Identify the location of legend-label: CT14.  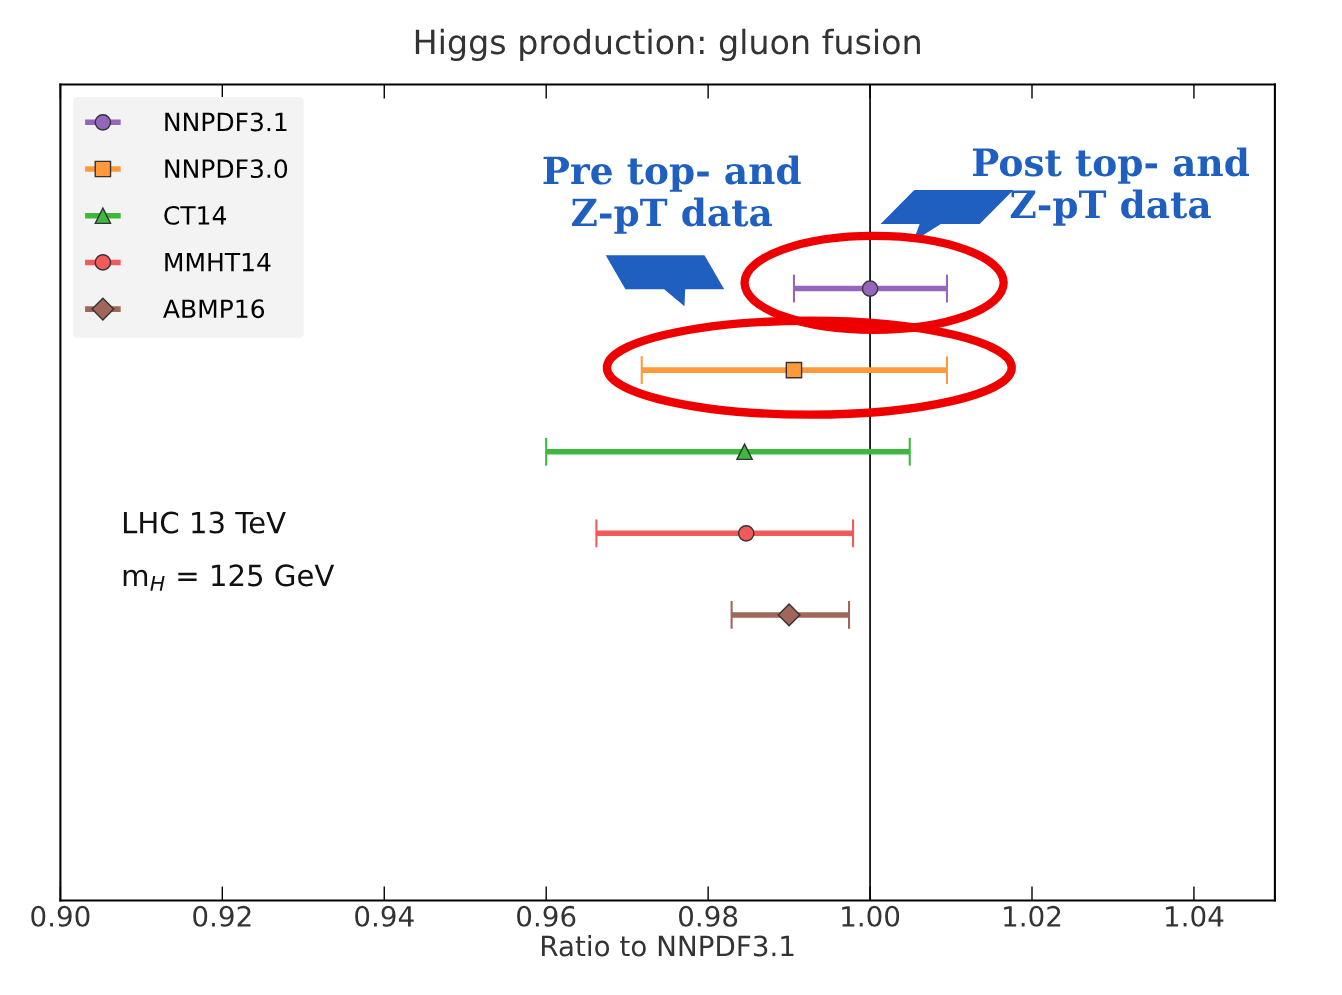
(195, 215).